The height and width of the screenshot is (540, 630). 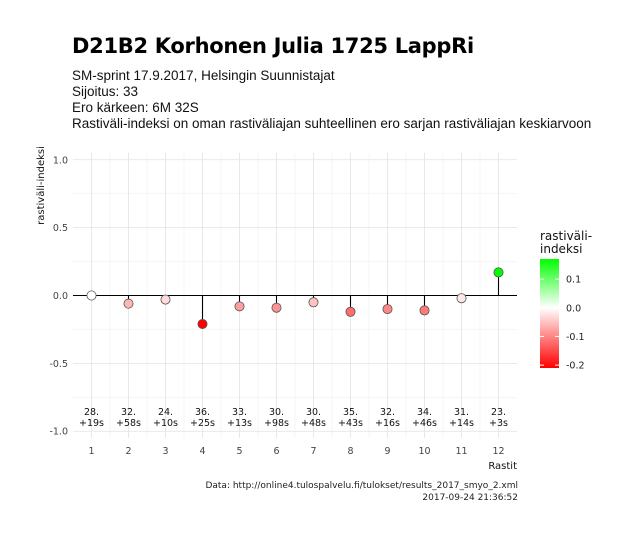 I want to click on y-tick-label: -0.5, so click(x=58, y=364).